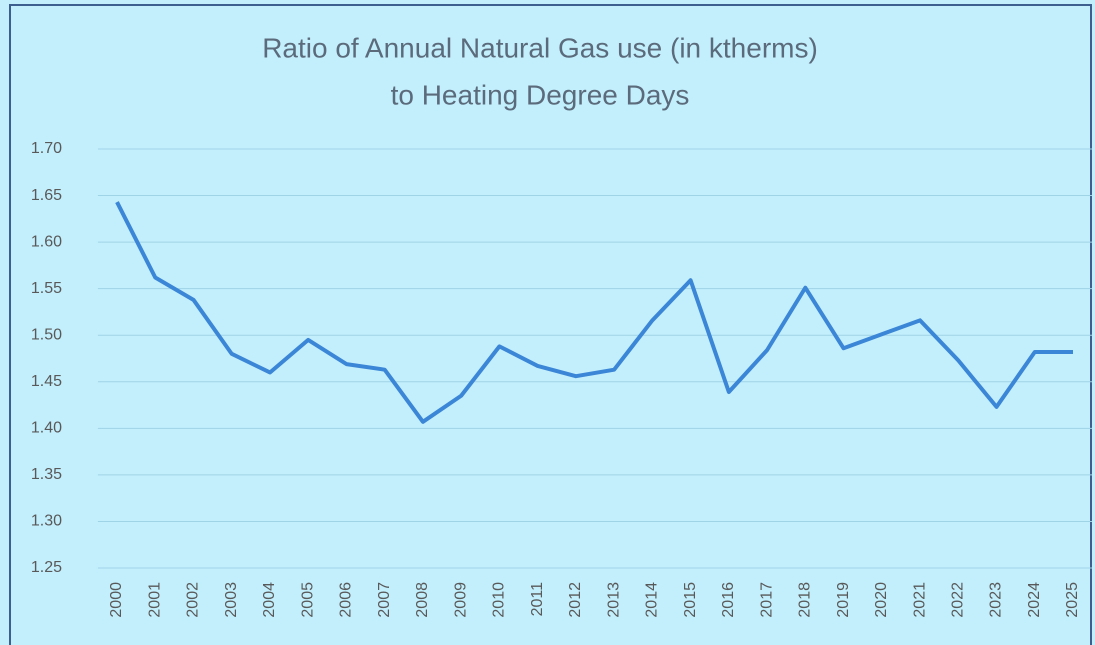 The width and height of the screenshot is (1095, 645). What do you see at coordinates (919, 600) in the screenshot?
I see `x-tick-label: 2021` at bounding box center [919, 600].